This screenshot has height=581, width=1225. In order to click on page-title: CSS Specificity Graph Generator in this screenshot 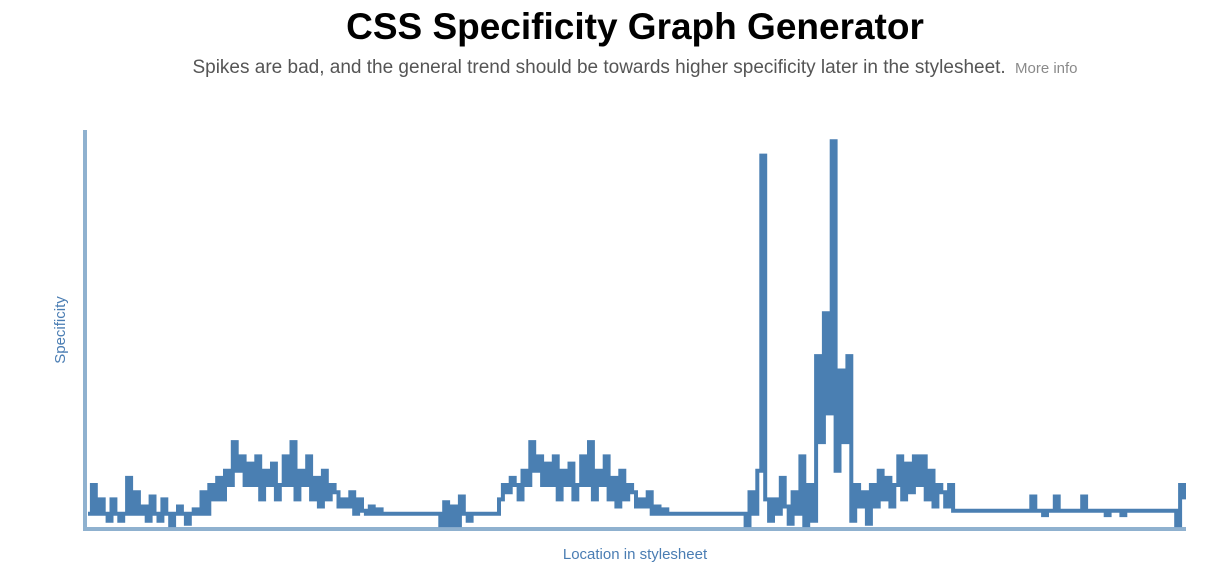, I will do `click(635, 26)`.